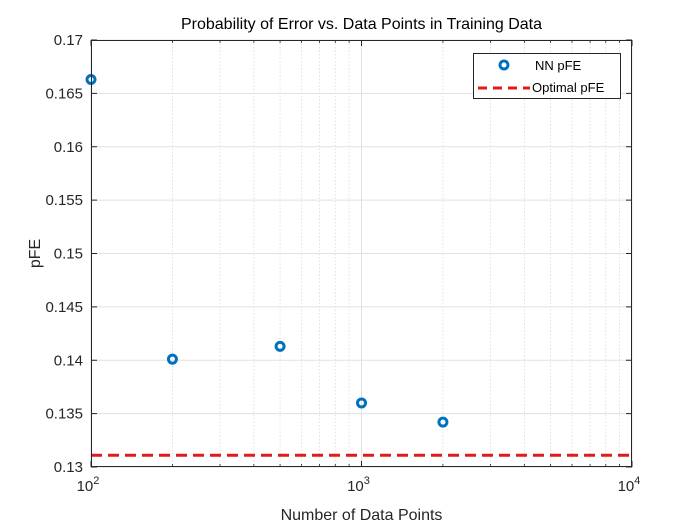  I want to click on x-axis-label: Number of Data Points, so click(362, 515).